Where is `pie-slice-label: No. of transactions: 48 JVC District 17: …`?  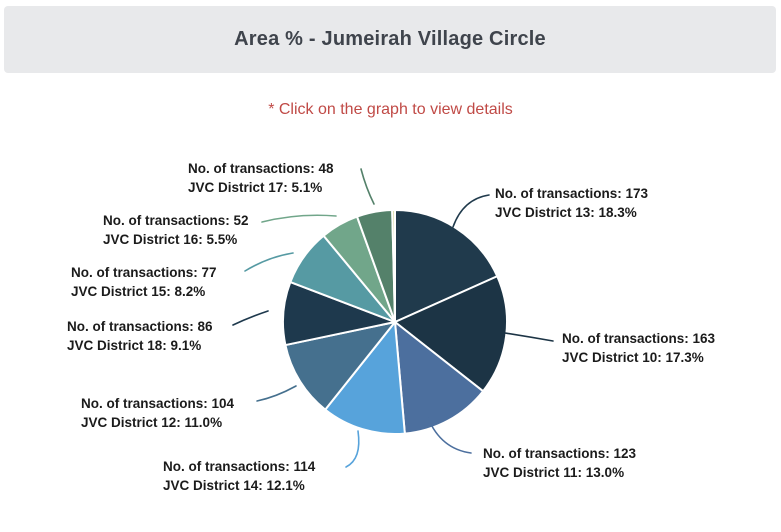 pie-slice-label: No. of transactions: 48 JVC District 17: … is located at coordinates (261, 178).